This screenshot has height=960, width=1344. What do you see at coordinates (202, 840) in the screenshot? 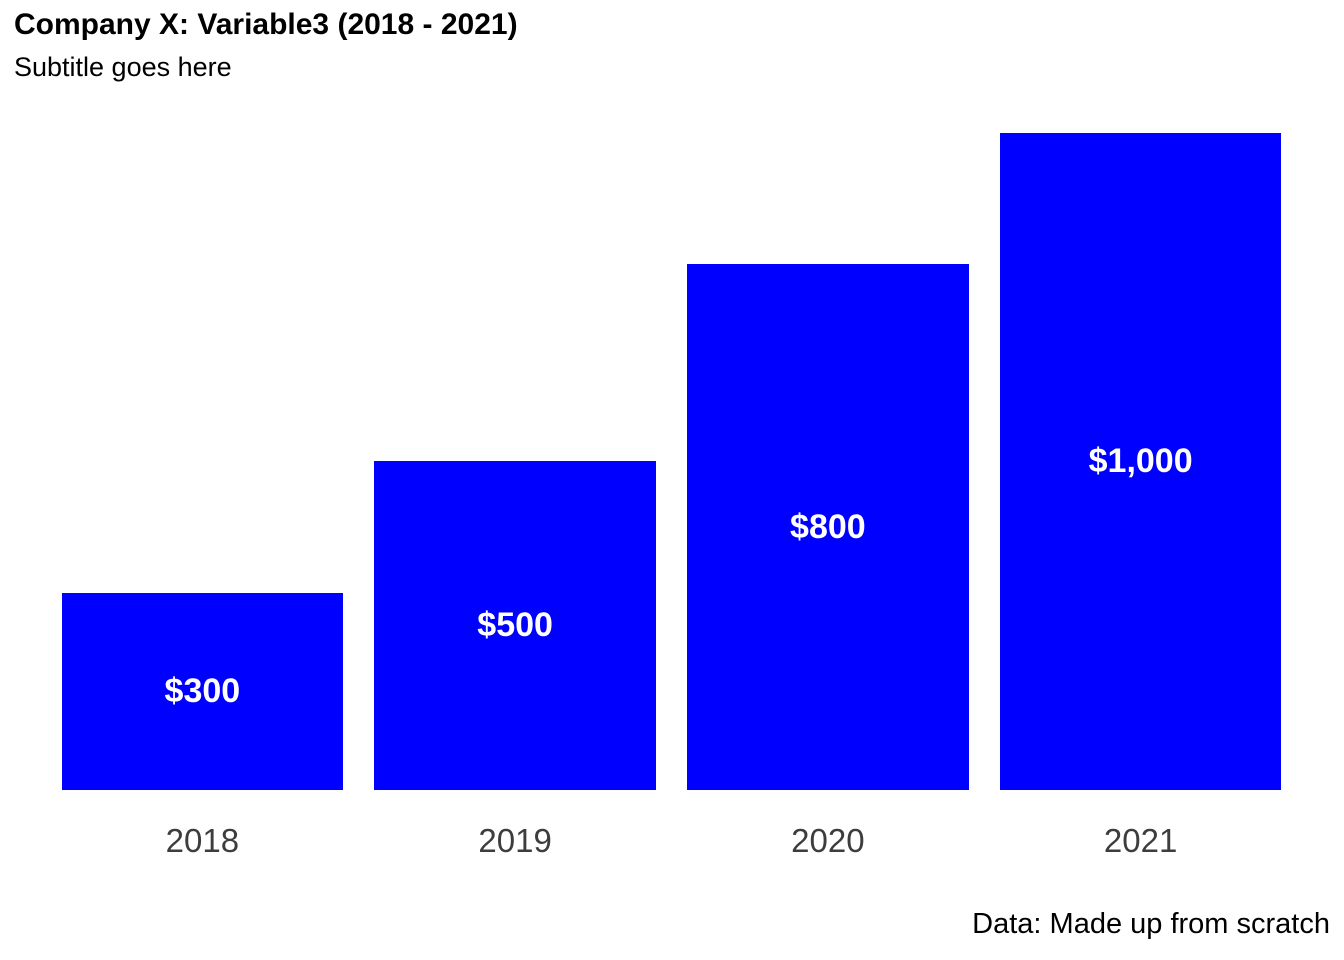
I see `x-tick-label-2018: 2018` at bounding box center [202, 840].